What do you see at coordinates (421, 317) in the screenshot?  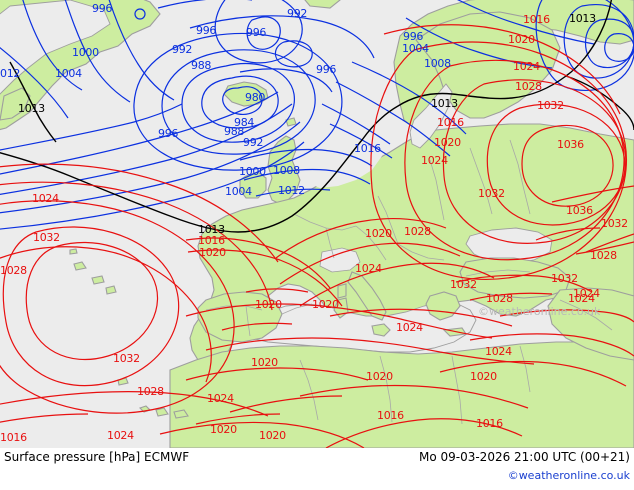 I see `isobar-1024-med` at bounding box center [421, 317].